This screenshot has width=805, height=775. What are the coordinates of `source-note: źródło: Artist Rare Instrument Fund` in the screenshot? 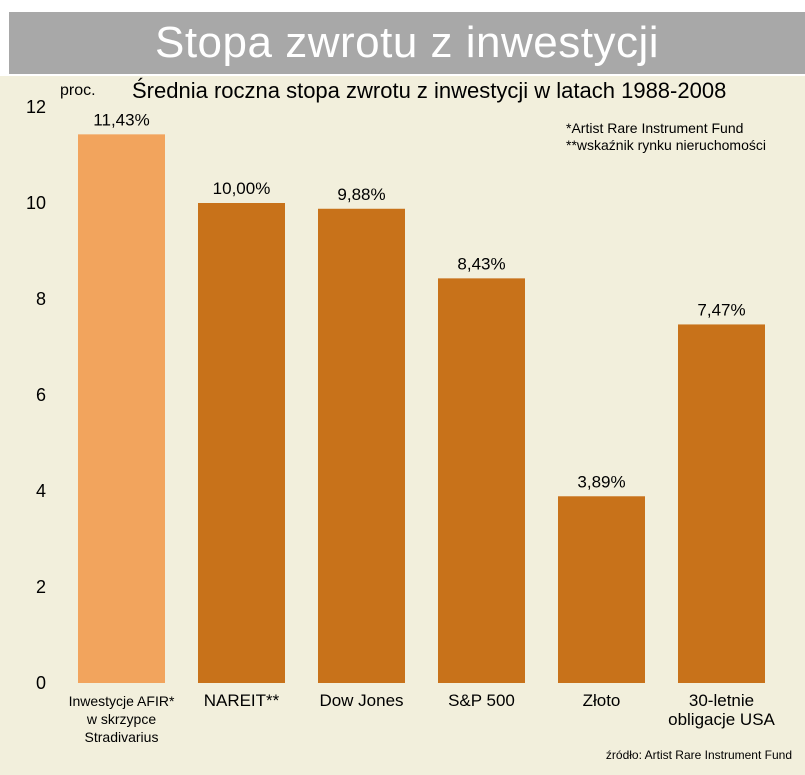 It's located at (699, 755).